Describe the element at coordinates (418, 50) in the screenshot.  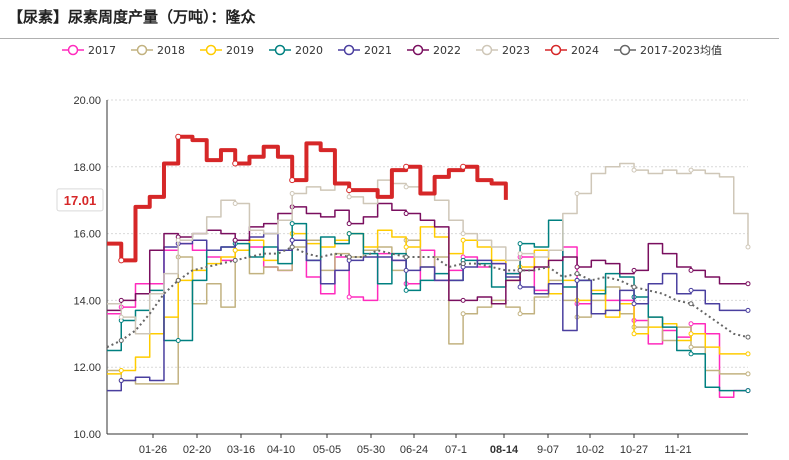
I see `legend-marker-2022` at that location.